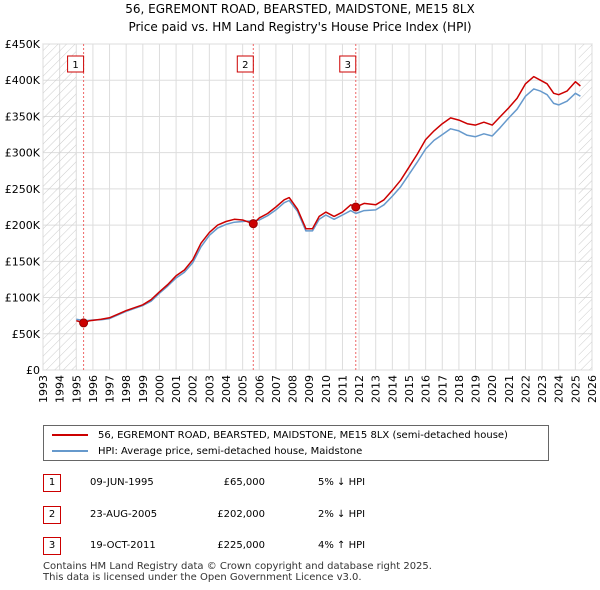 The width and height of the screenshot is (600, 590). Describe the element at coordinates (159, 389) in the screenshot. I see `x-tick-label: 2000` at that location.